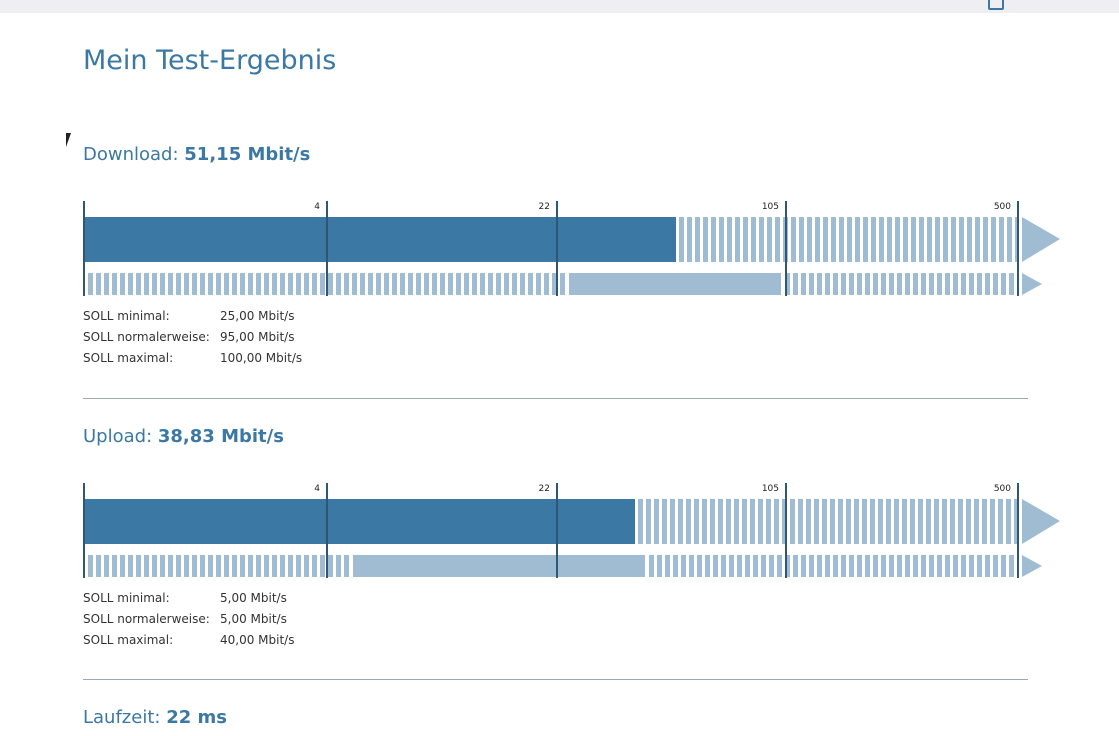 This screenshot has width=1119, height=736. What do you see at coordinates (257, 640) in the screenshot?
I see `soll-value: 40,00 Mbit/s` at bounding box center [257, 640].